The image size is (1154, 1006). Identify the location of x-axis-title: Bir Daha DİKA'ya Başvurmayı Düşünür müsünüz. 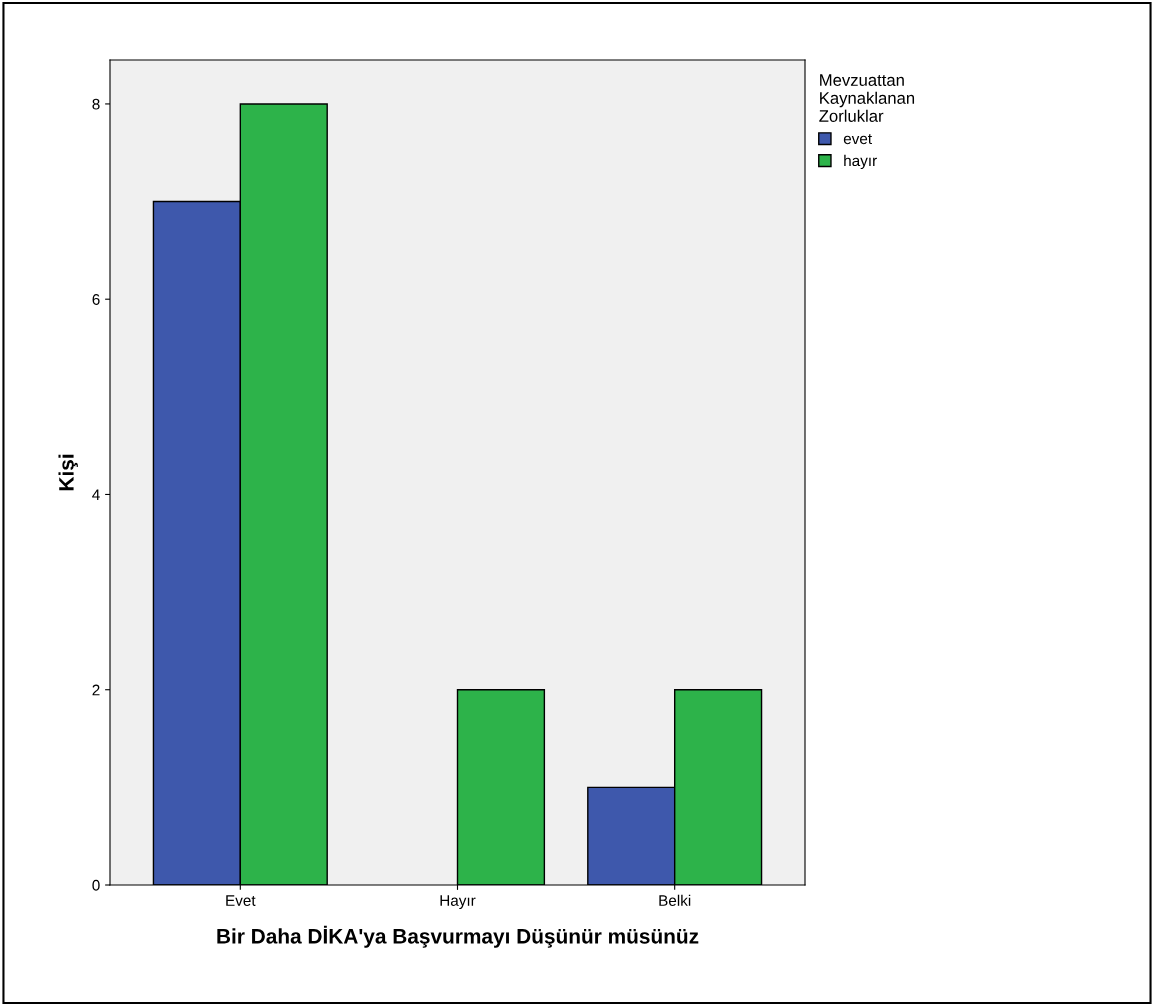
(458, 936).